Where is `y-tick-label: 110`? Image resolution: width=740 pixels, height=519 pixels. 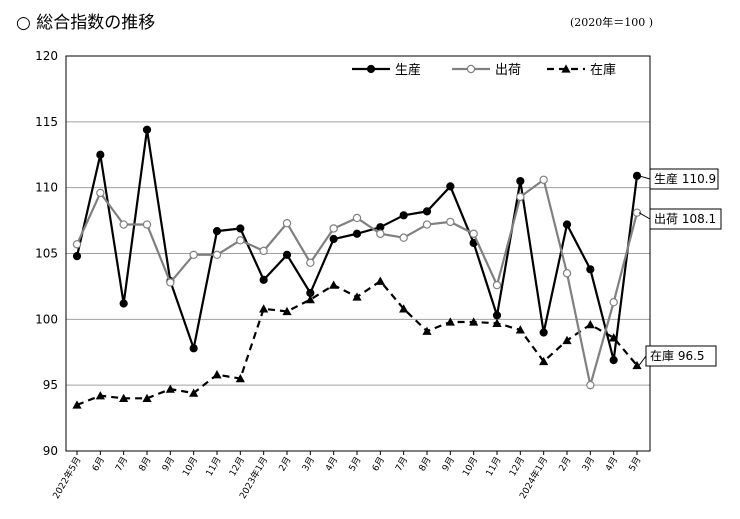 y-tick-label: 110 is located at coordinates (46, 188).